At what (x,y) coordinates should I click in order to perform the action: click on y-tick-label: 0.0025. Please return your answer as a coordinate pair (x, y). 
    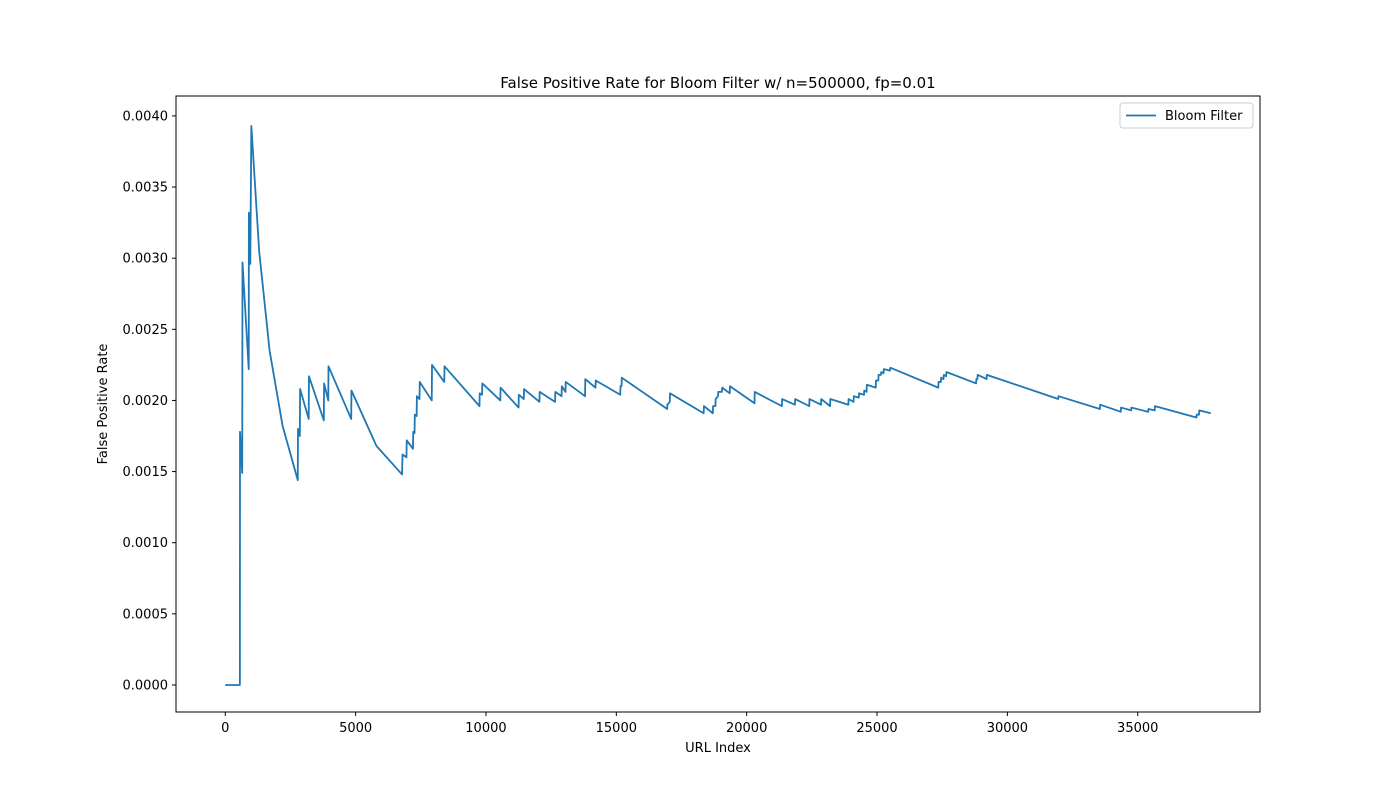
    Looking at the image, I should click on (146, 330).